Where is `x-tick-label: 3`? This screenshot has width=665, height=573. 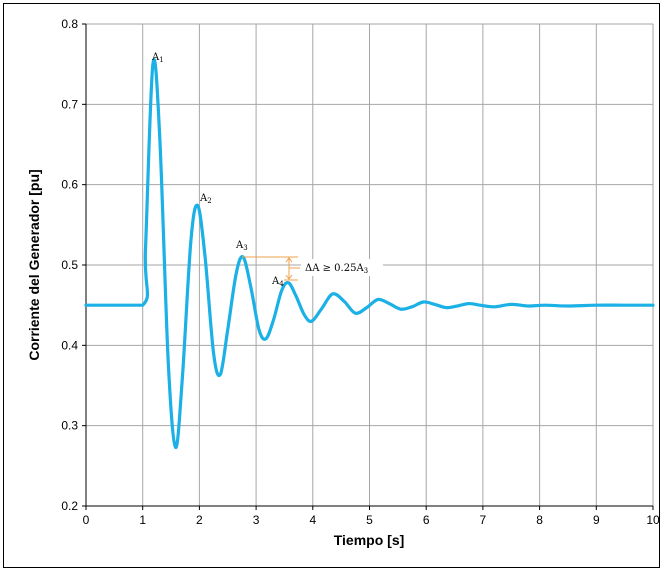
x-tick-label: 3 is located at coordinates (256, 520).